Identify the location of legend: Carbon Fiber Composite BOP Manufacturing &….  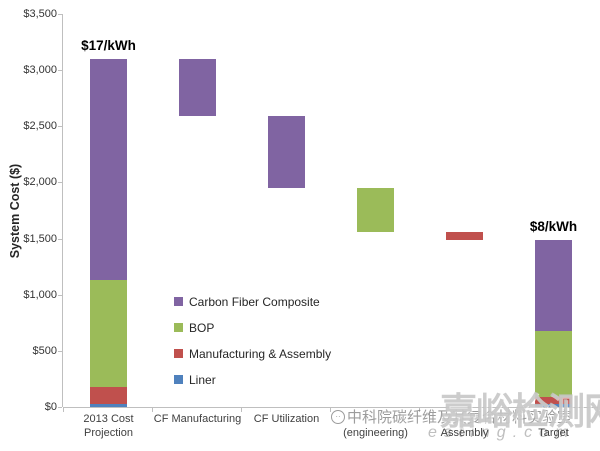
(253, 340).